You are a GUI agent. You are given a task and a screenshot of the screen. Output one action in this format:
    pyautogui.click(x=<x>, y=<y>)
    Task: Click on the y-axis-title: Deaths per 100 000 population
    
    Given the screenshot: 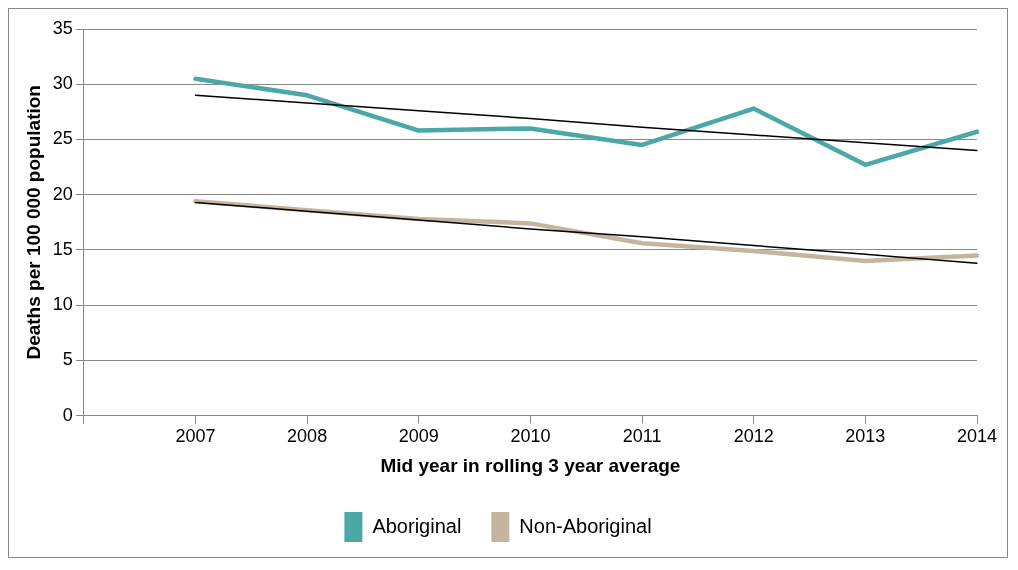 What is the action you would take?
    pyautogui.click(x=33, y=222)
    